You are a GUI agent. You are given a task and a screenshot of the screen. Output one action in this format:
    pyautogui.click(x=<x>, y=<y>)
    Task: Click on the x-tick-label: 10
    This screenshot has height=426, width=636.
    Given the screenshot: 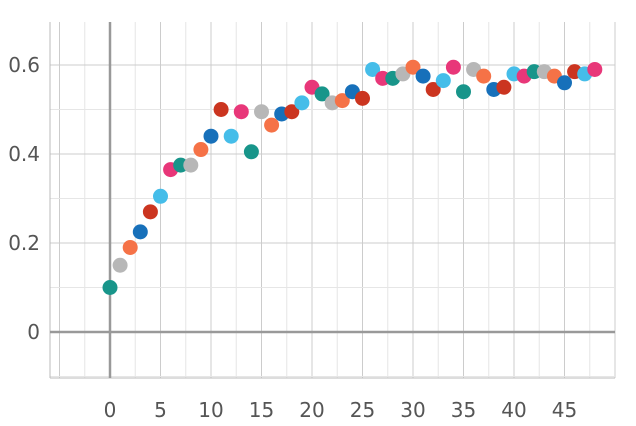 What is the action you would take?
    pyautogui.click(x=210, y=410)
    